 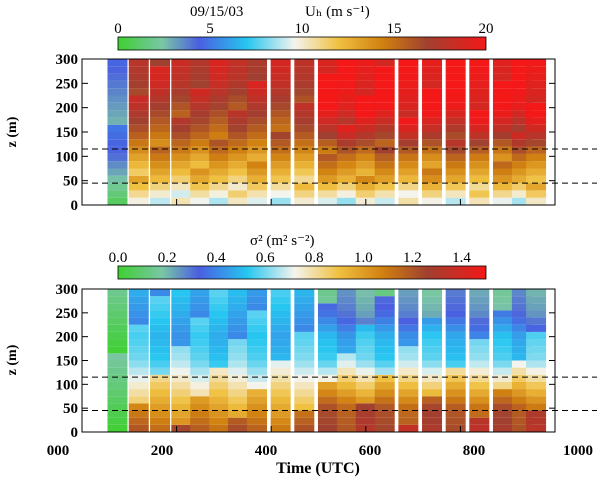 What do you see at coordinates (67, 157) in the screenshot?
I see `y-tick-label: 100` at bounding box center [67, 157].